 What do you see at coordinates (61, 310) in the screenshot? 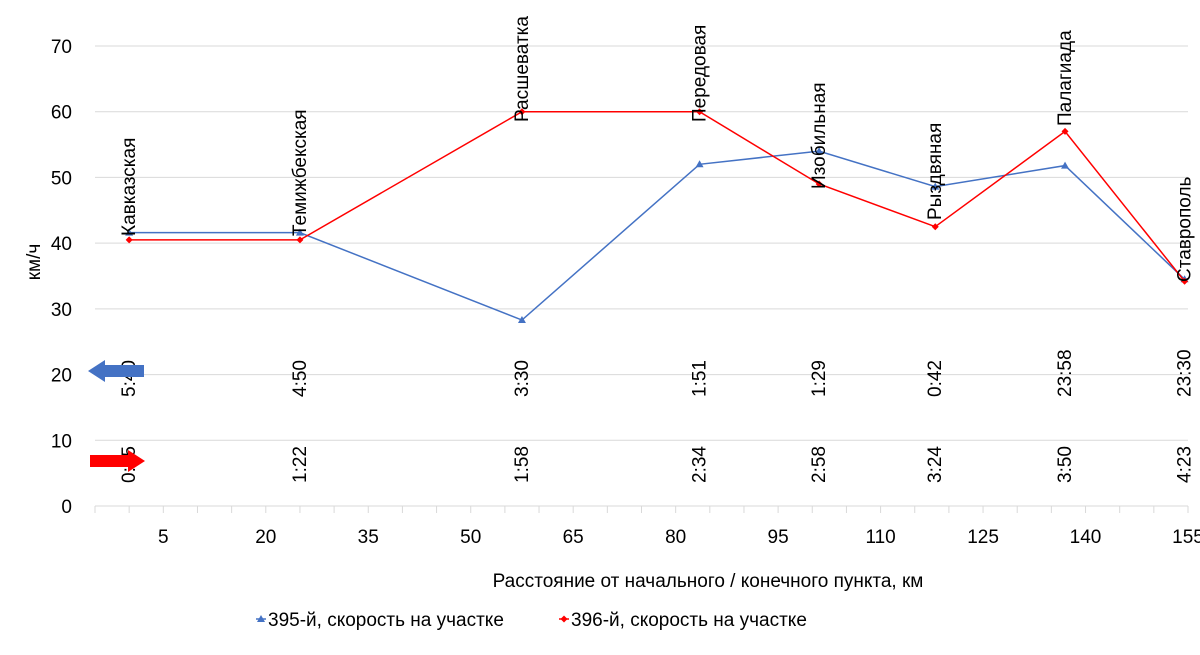
I see `y-tick-label: 30` at bounding box center [61, 310].